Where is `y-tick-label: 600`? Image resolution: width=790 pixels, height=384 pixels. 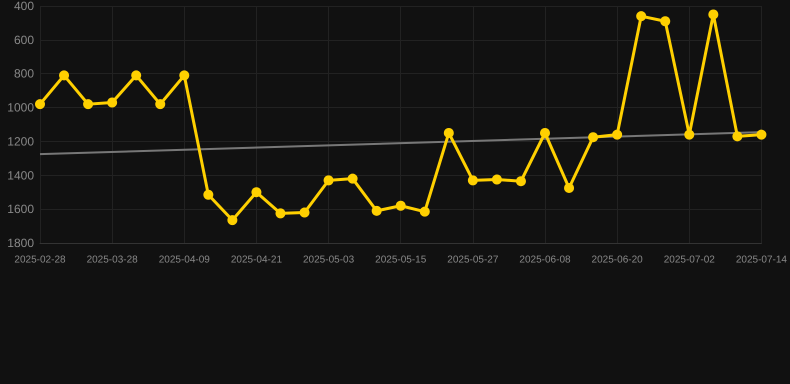 y-tick-label: 600 is located at coordinates (24, 39).